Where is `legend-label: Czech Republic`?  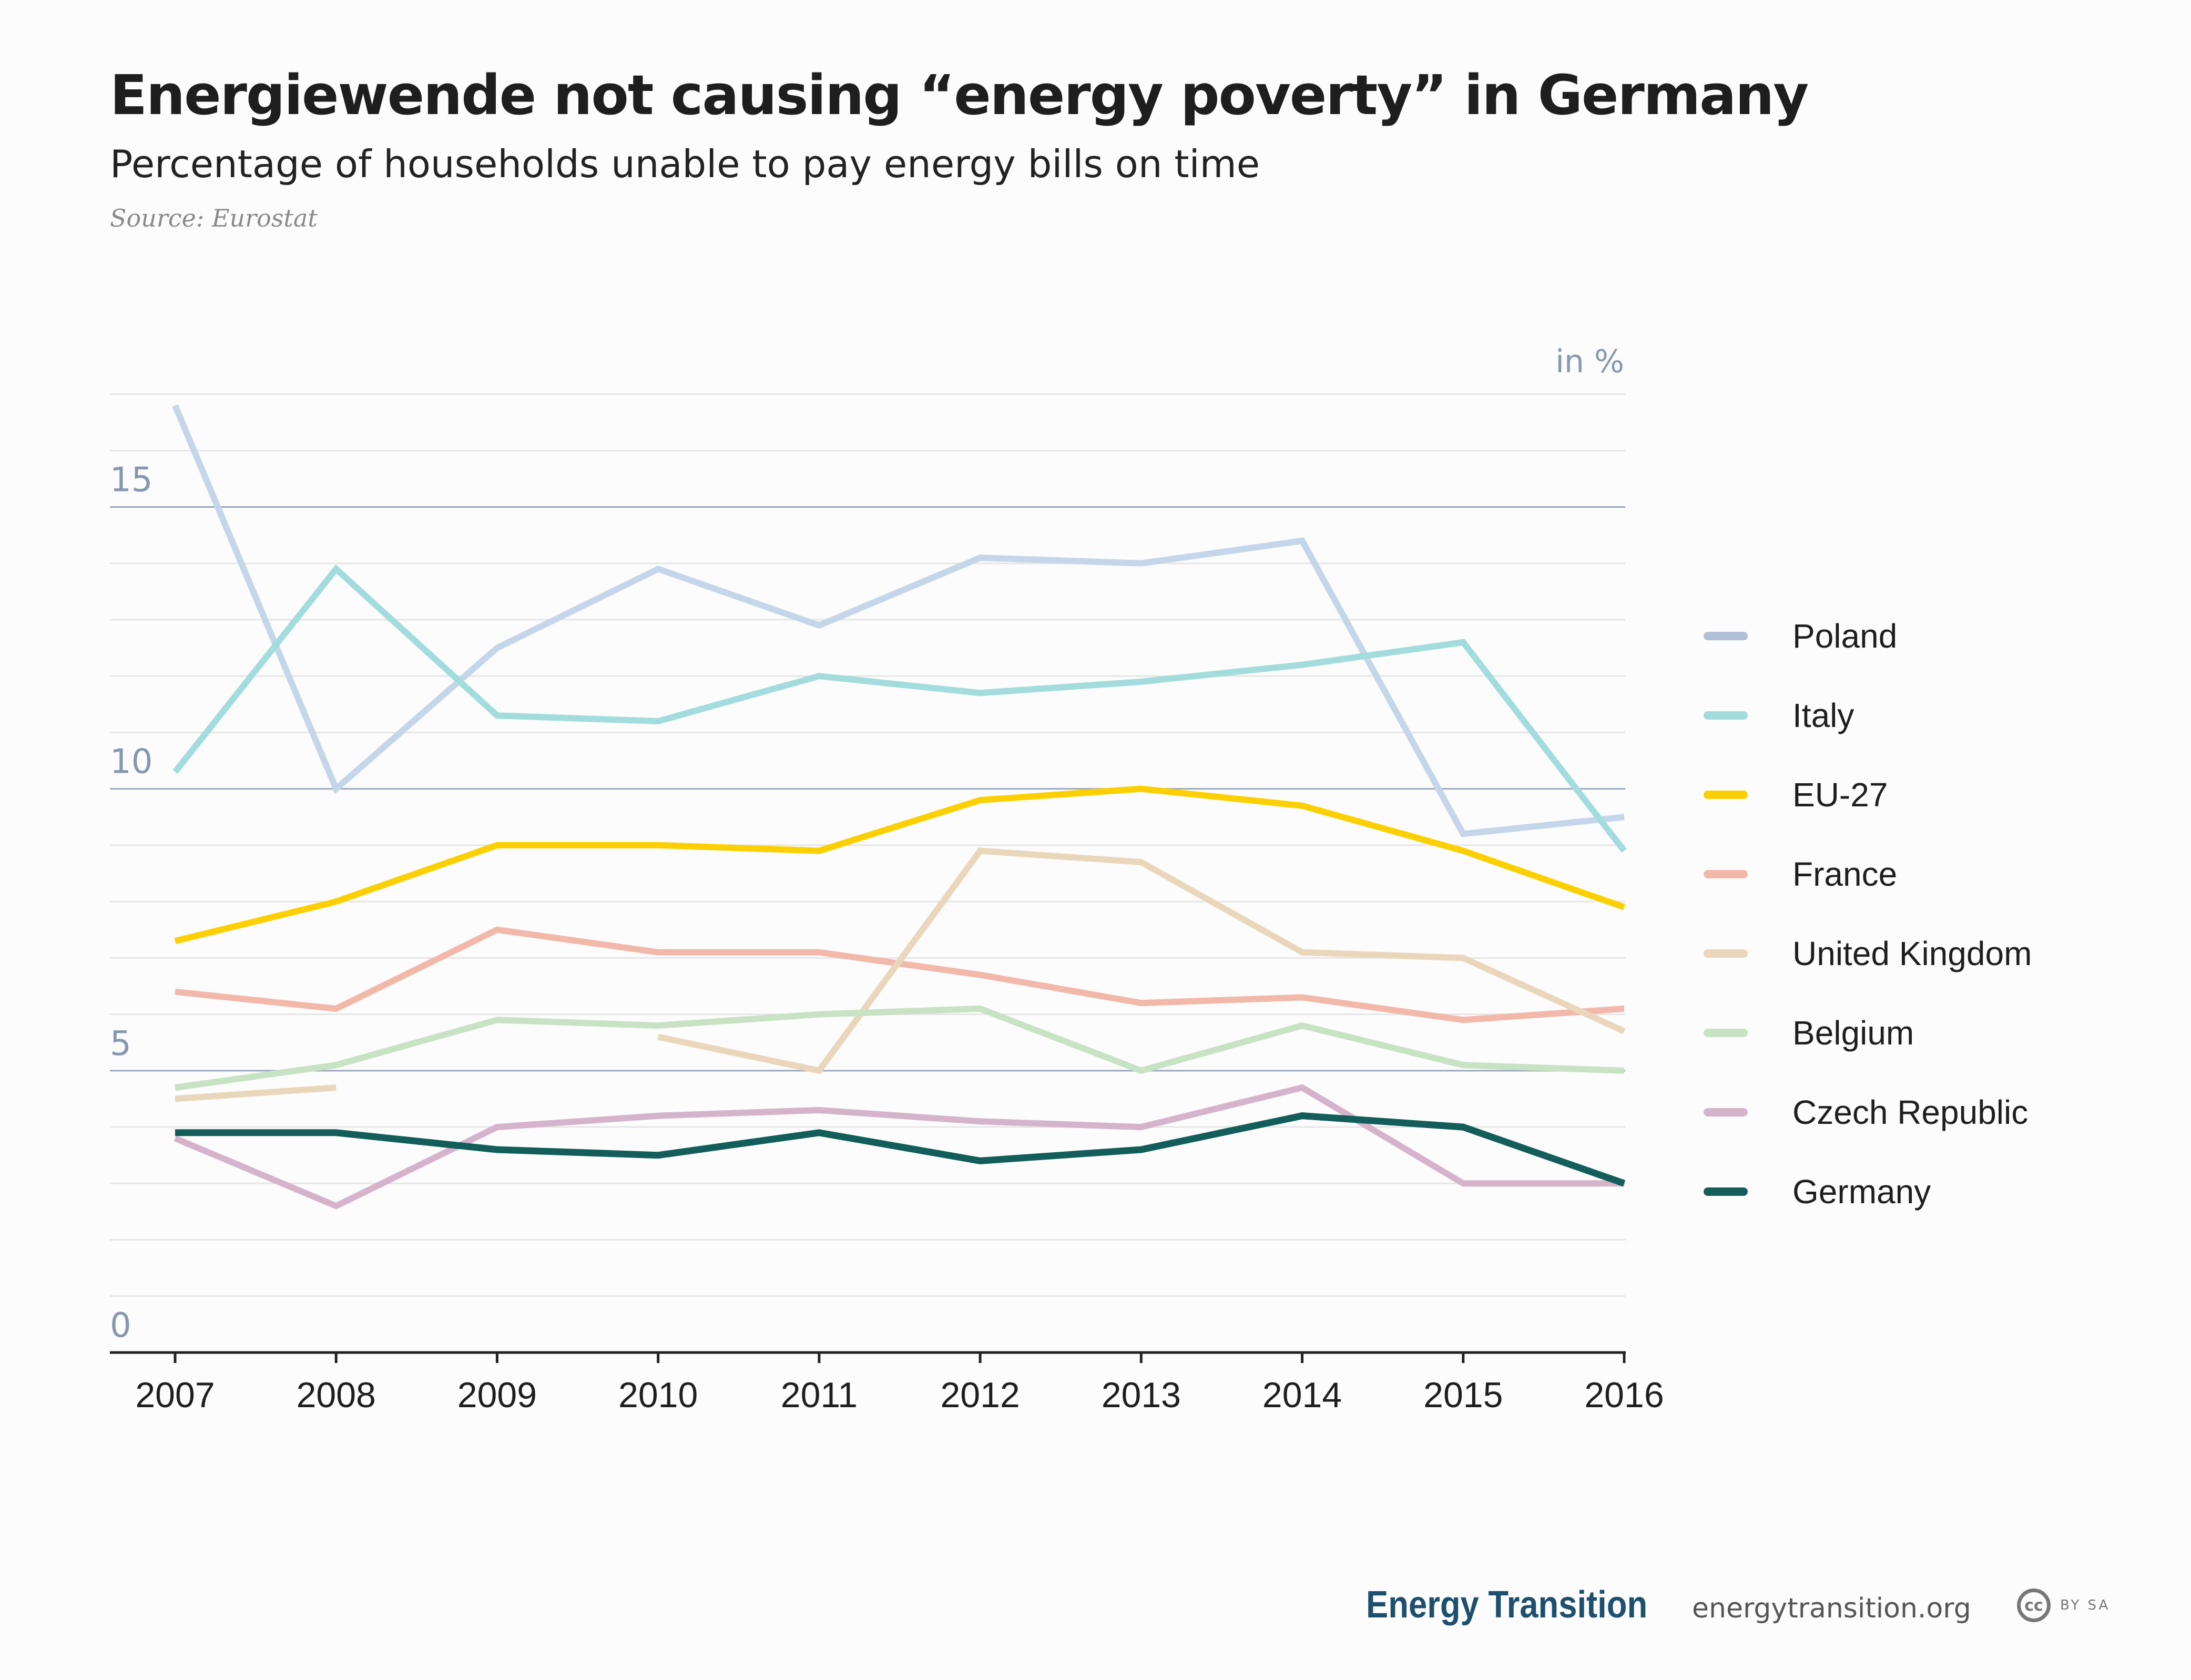 legend-label: Czech Republic is located at coordinates (1911, 1112).